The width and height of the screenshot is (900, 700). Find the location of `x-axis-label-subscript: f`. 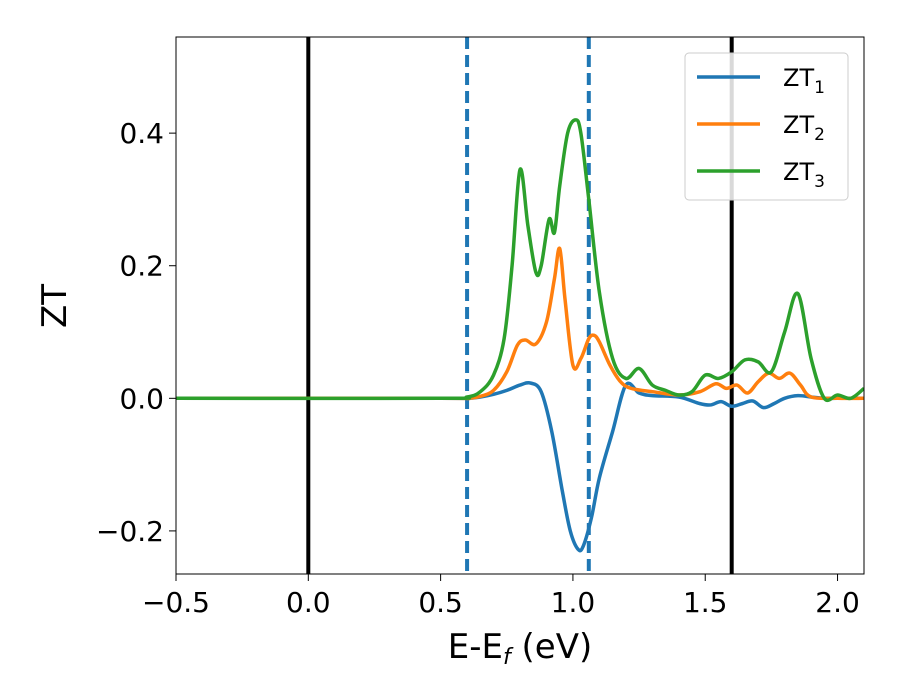

x-axis-label-subscript: f is located at coordinates (508, 657).